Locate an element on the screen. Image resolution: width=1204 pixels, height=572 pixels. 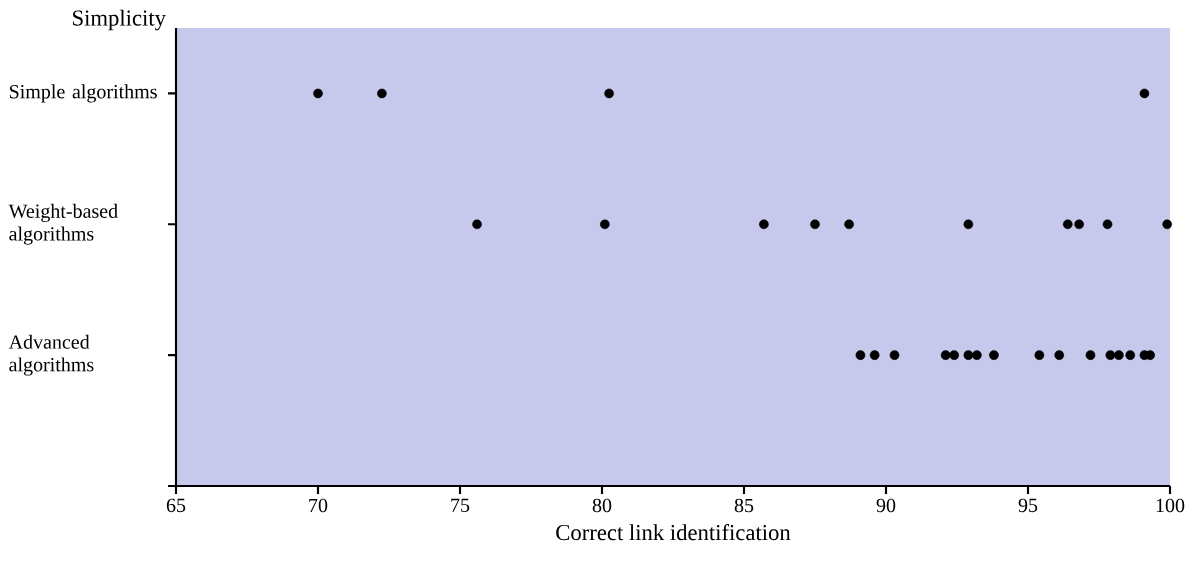
x-tick-label: 65 is located at coordinates (176, 505).